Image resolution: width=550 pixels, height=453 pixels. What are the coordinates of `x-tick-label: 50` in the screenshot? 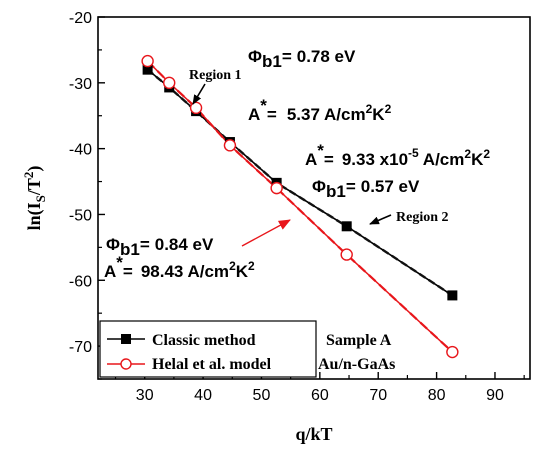 It's located at (262, 395).